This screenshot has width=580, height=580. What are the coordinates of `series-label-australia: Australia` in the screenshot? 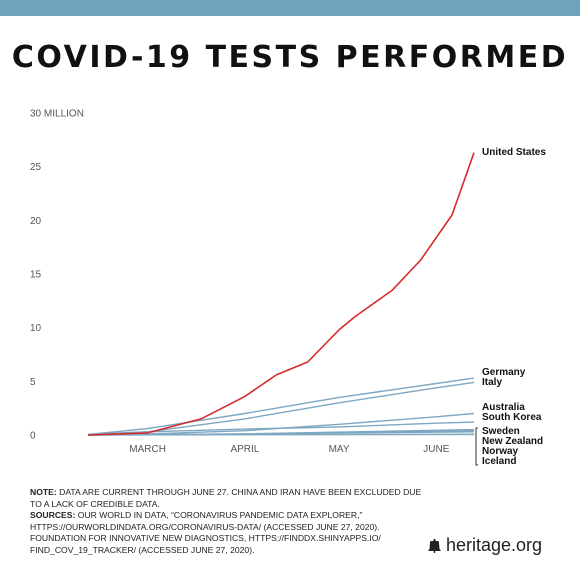 It's located at (503, 407).